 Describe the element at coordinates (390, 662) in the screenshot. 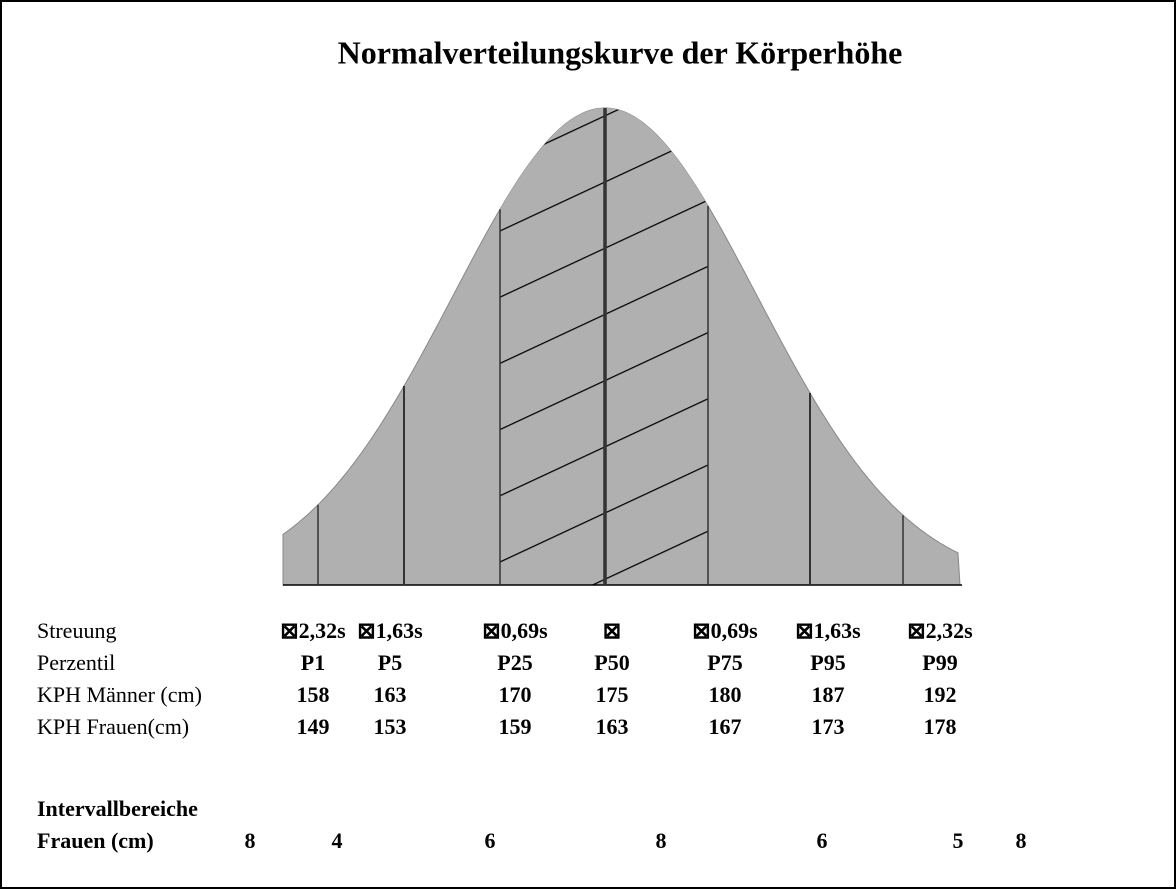

I see `cell: P5` at that location.